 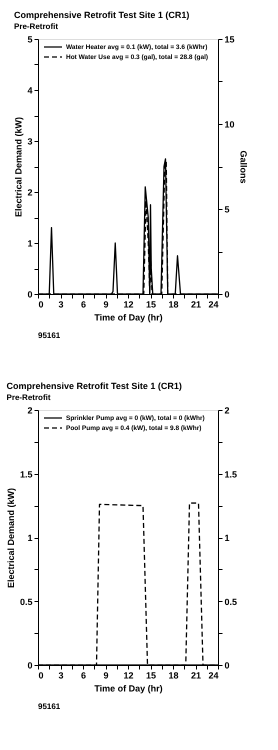 I want to click on y2-tick-label: 0.5, so click(x=231, y=601).